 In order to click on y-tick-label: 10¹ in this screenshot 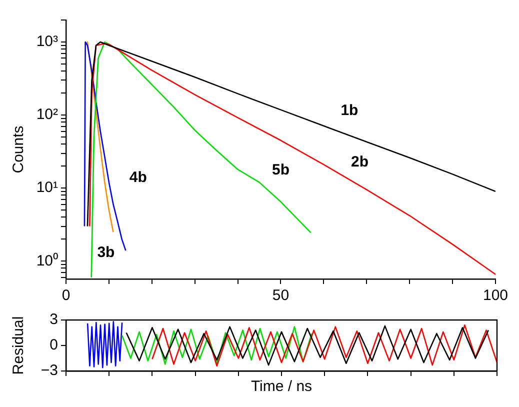, I will do `click(47, 187)`.